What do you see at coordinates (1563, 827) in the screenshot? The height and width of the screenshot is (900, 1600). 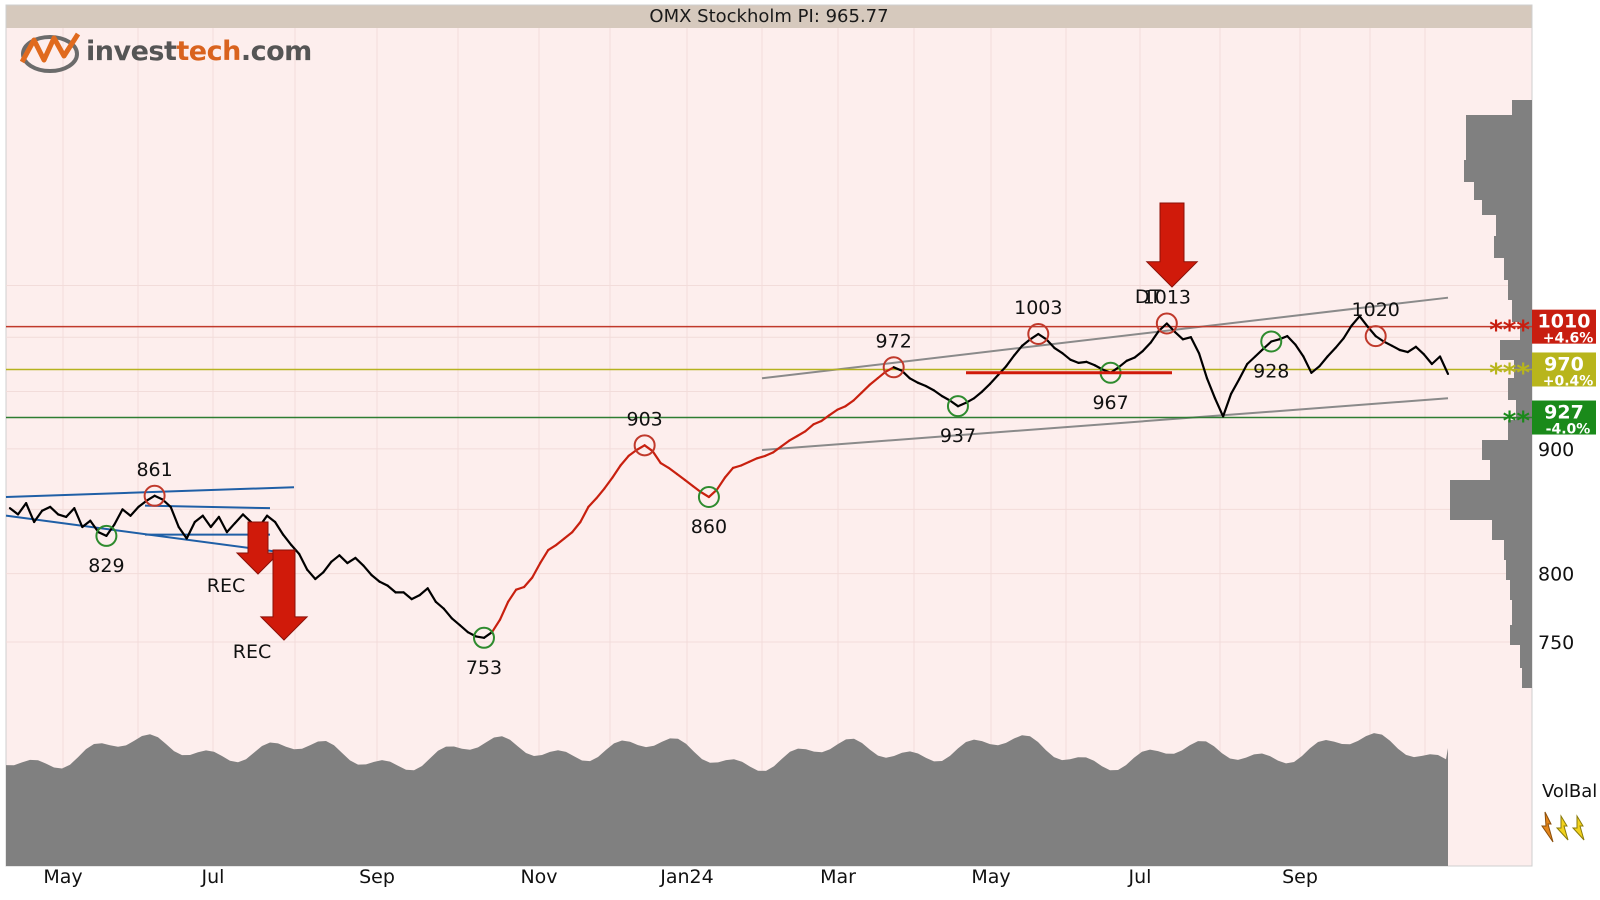 I see `volbal-icon` at bounding box center [1563, 827].